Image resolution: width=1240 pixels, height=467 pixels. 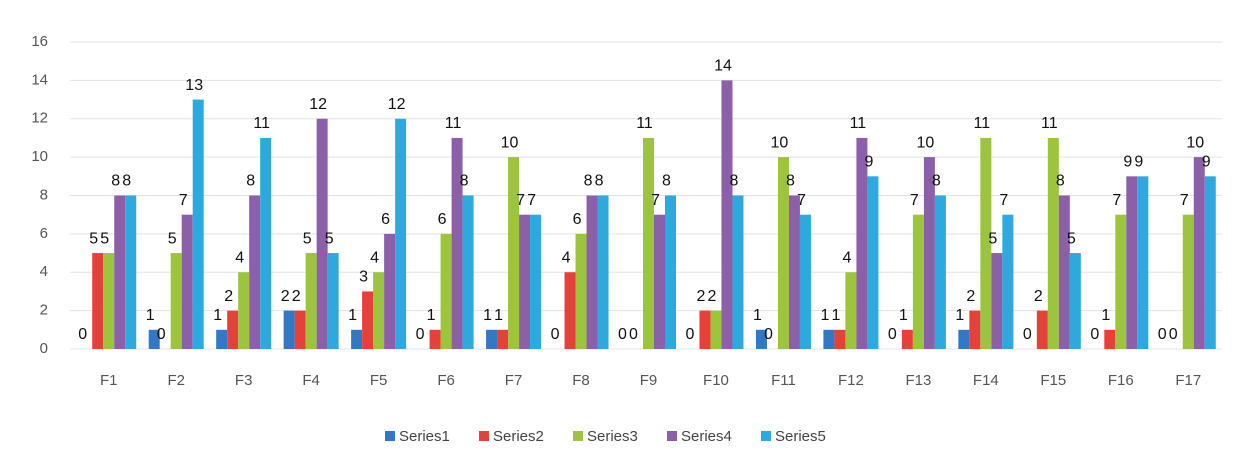 What do you see at coordinates (244, 380) in the screenshot?
I see `x-tick-label: F3` at bounding box center [244, 380].